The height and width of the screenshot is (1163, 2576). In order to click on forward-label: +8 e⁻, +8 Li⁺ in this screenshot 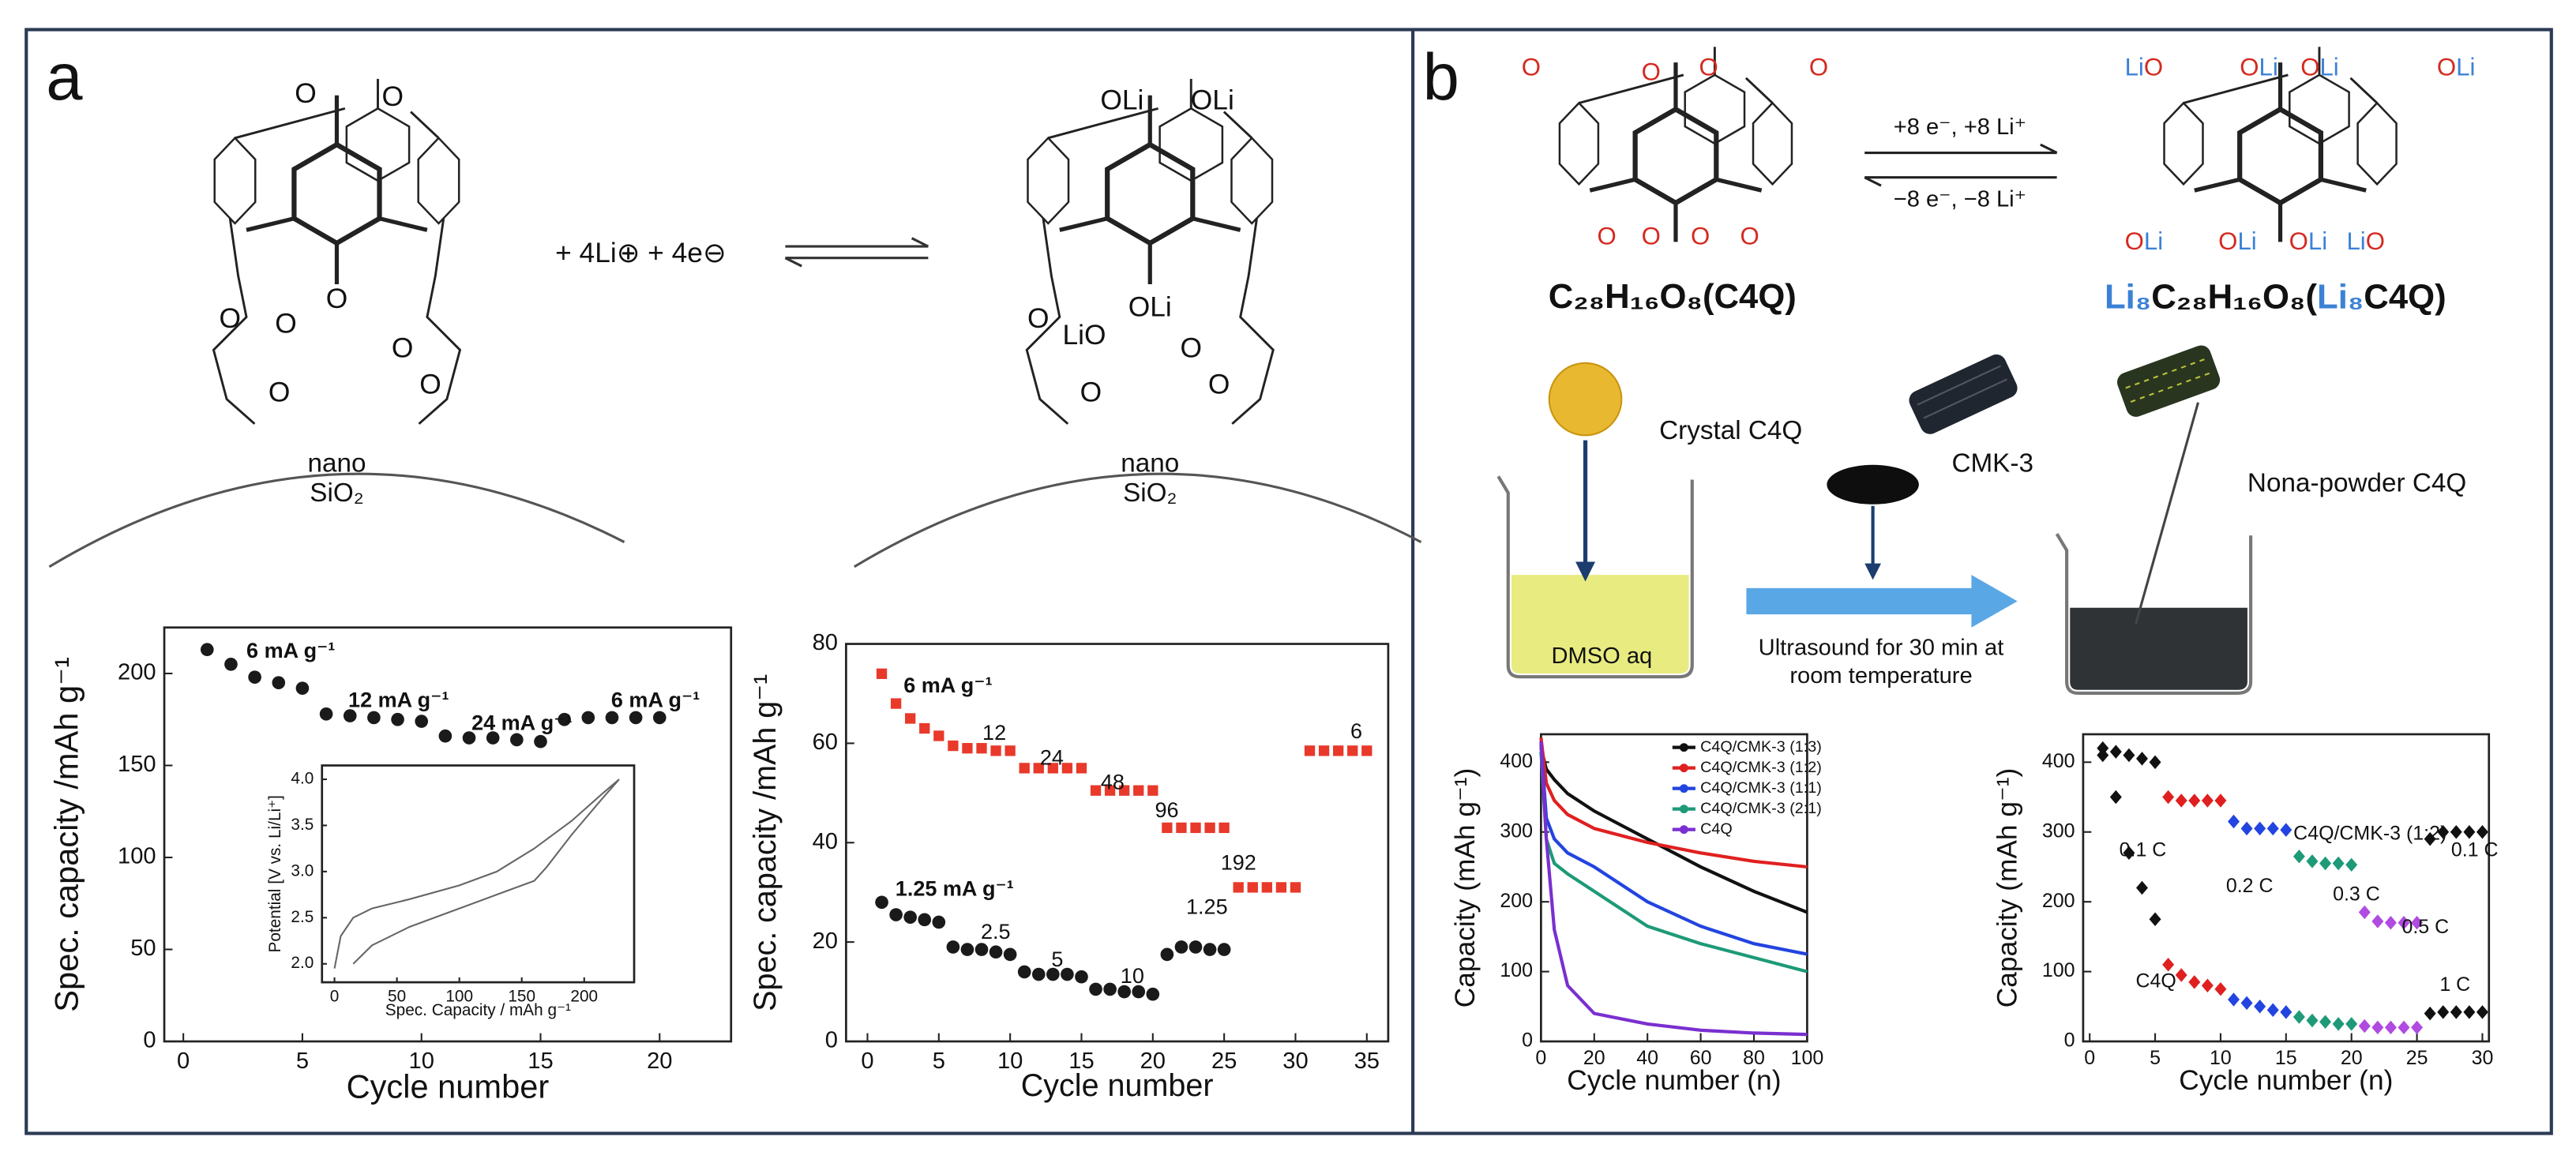, I will do `click(1960, 127)`.